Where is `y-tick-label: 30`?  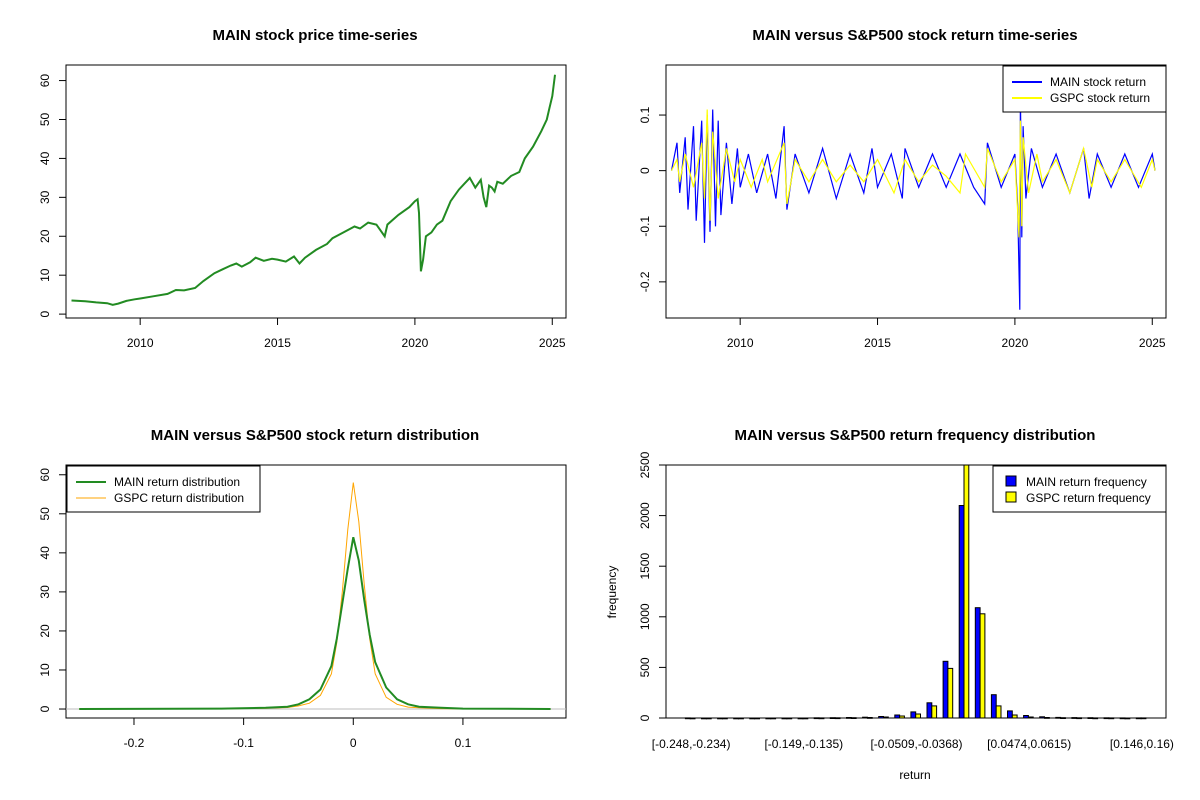
y-tick-label: 30 is located at coordinates (45, 592).